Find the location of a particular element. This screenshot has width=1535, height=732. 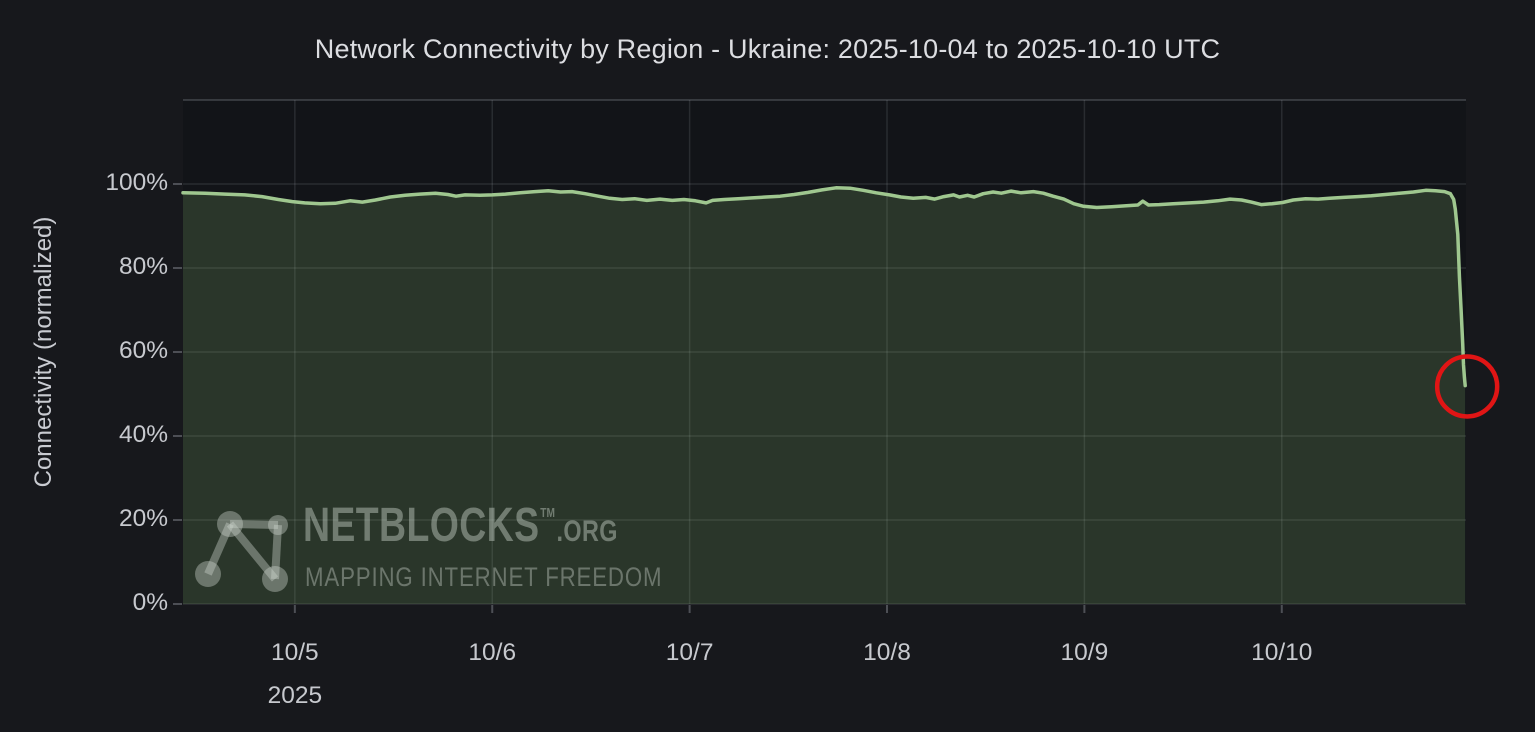

netblocks-logo-icon is located at coordinates (241, 551).